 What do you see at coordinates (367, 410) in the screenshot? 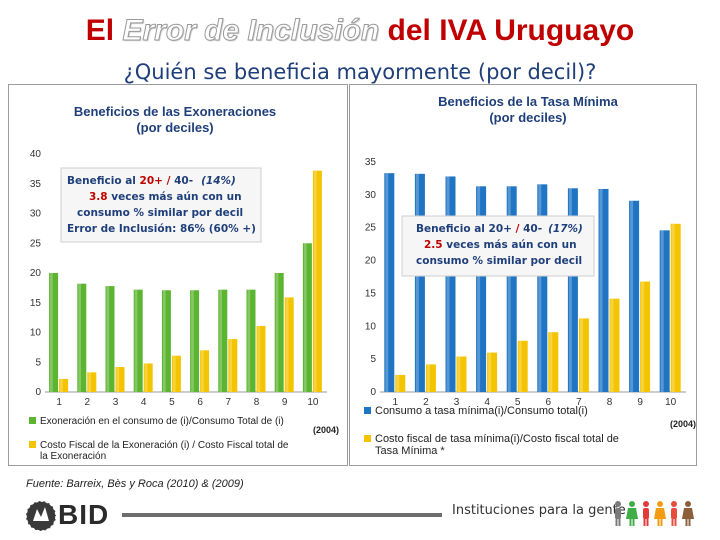
I see `legend-swatch-blue` at bounding box center [367, 410].